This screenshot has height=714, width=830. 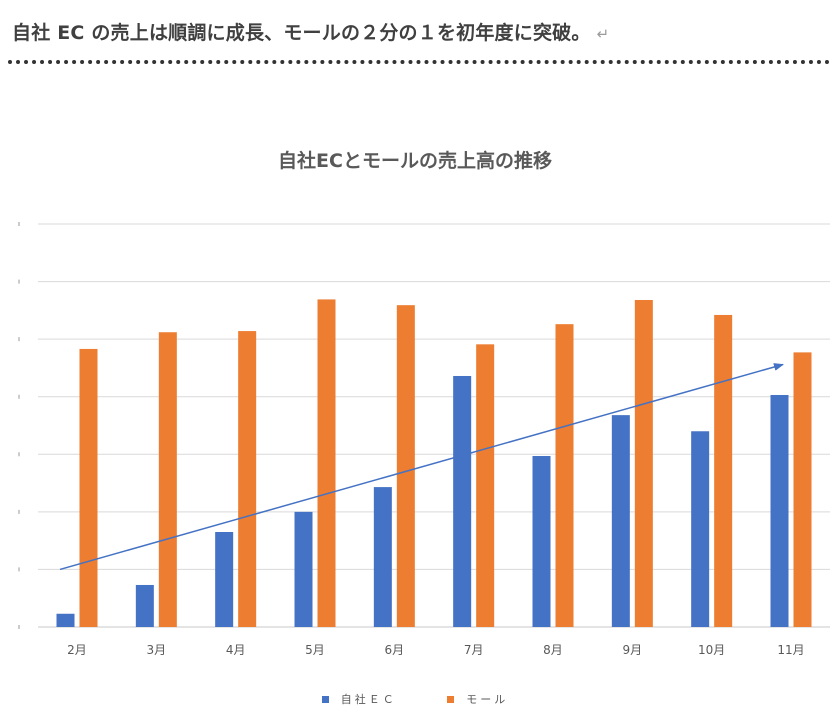 I want to click on chart-legend: 自社ＥＣ モール, so click(x=415, y=699).